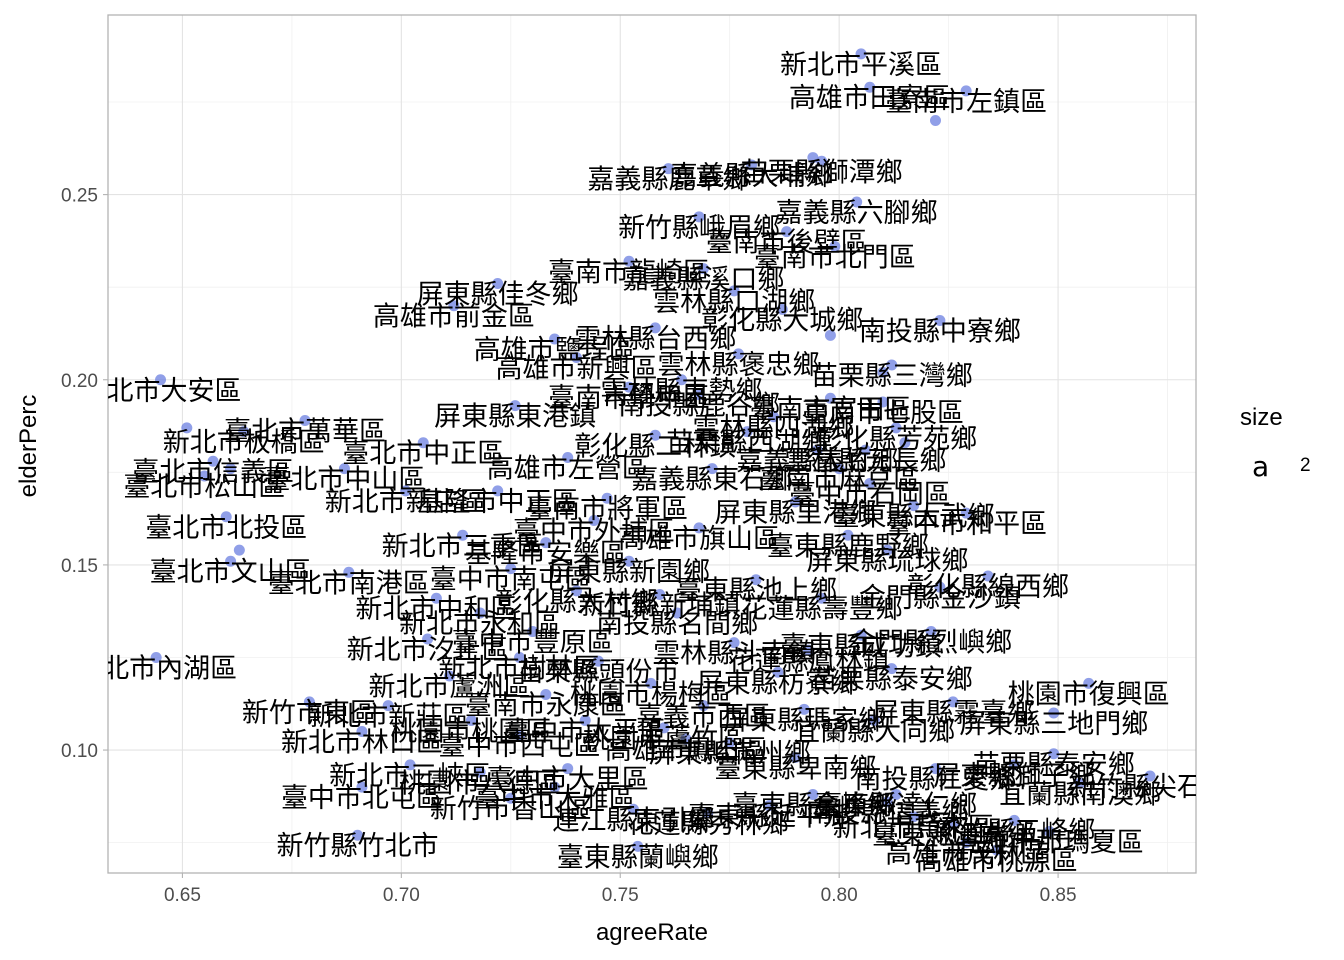 The width and height of the screenshot is (1344, 960). Describe the element at coordinates (966, 102) in the screenshot. I see `point-label: 臺南市左鎮區` at that location.